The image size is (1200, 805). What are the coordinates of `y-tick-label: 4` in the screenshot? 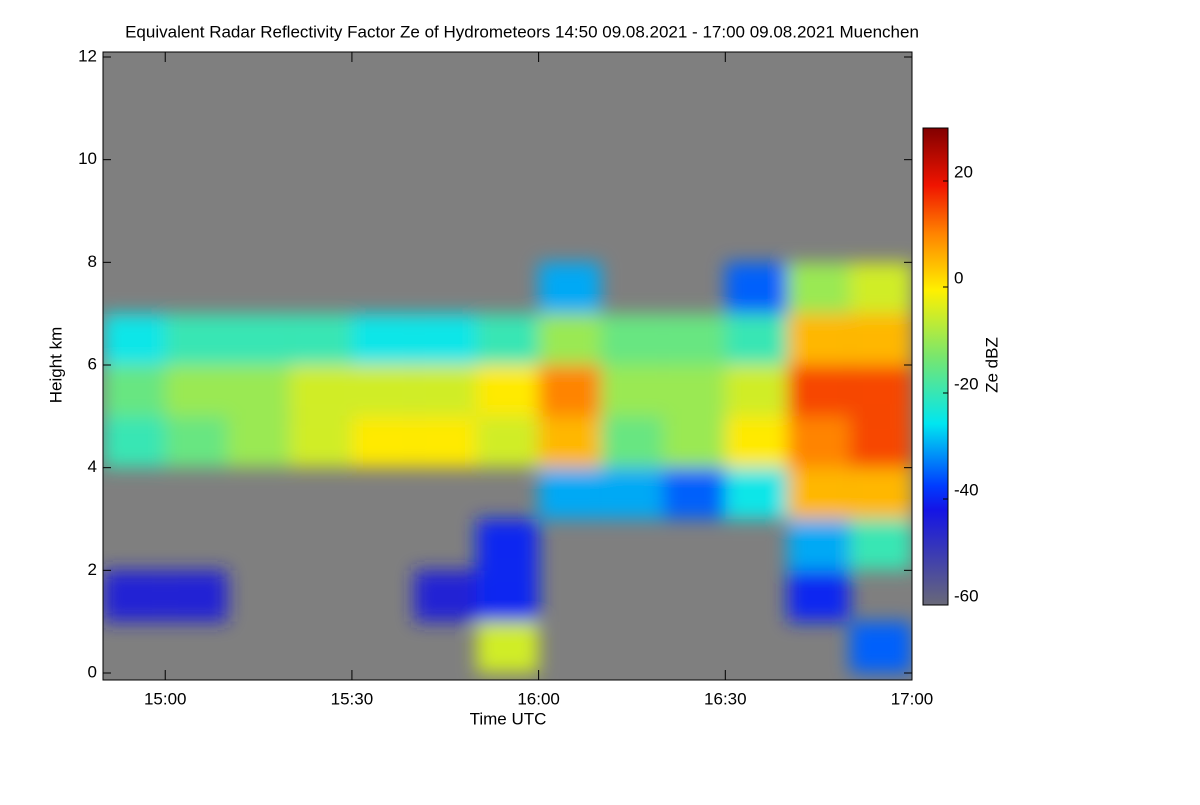 It's located at (92, 466).